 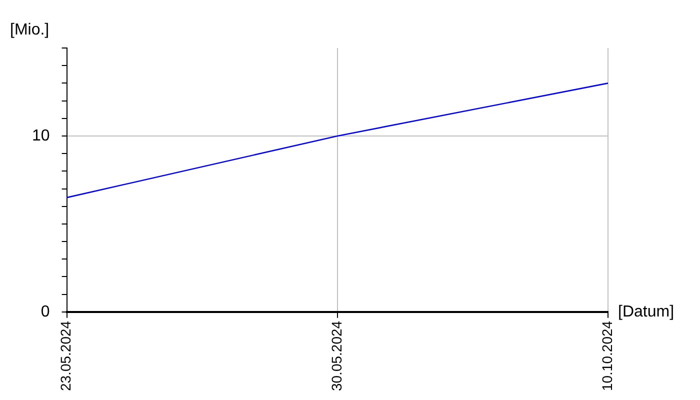 I want to click on x-tick-label: 10.10.2024, so click(x=606, y=356).